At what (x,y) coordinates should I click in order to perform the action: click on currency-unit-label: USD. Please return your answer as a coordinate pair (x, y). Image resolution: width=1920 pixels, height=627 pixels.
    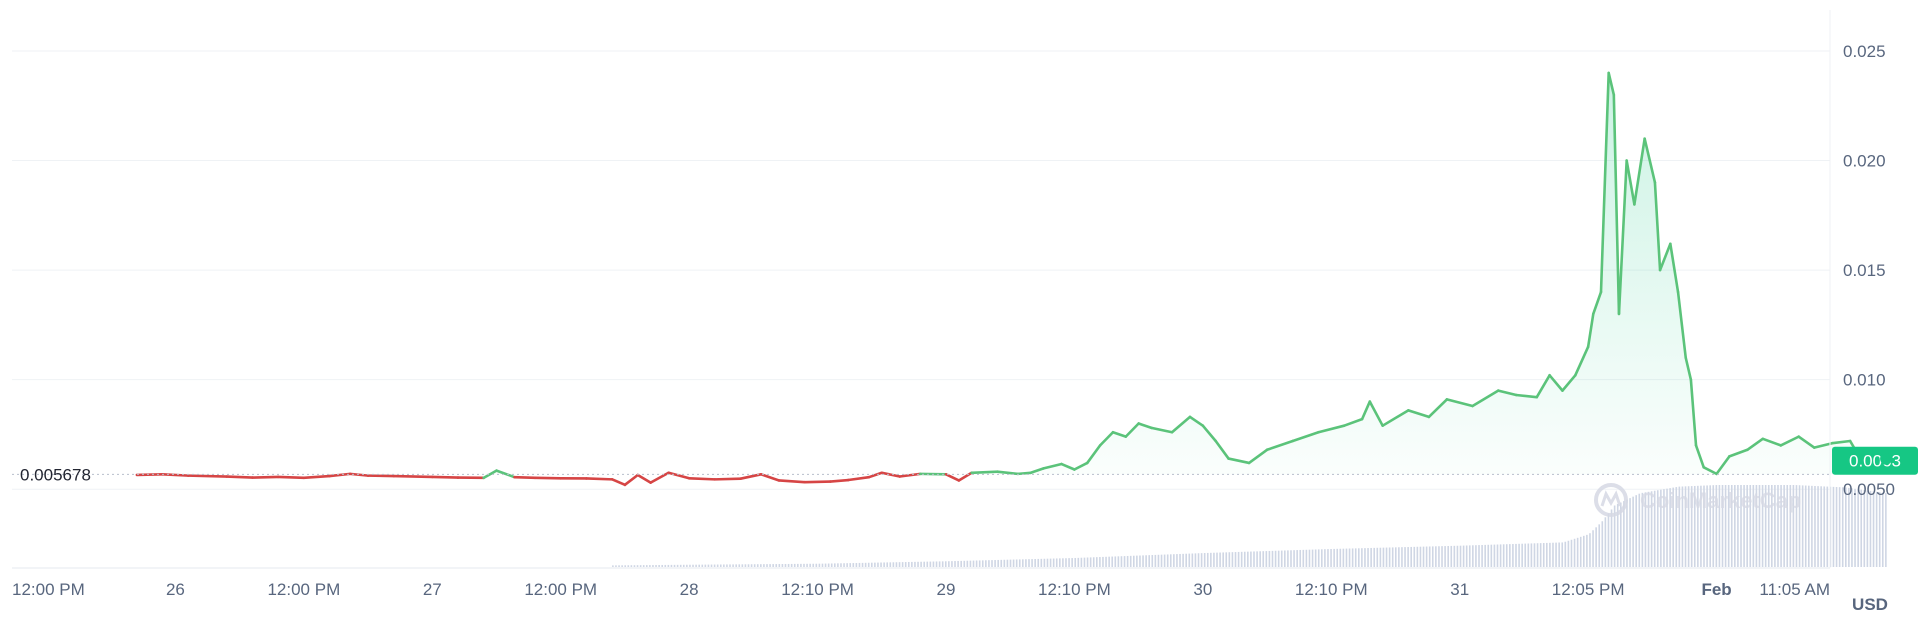
    Looking at the image, I should click on (1870, 604).